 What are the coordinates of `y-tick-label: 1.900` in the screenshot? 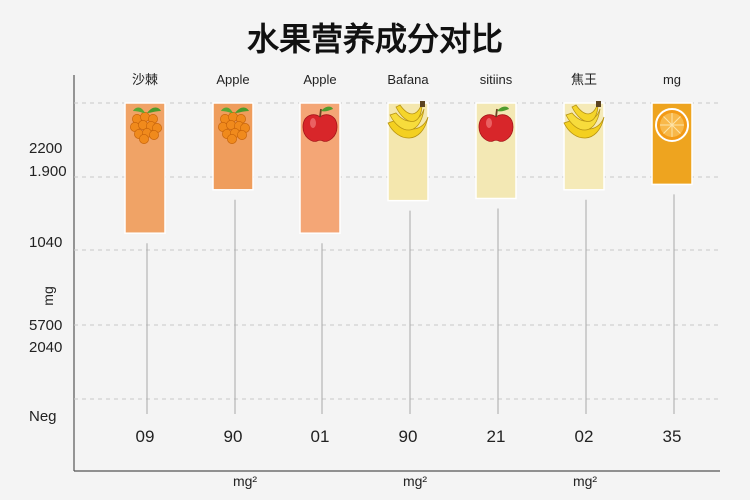 It's located at (48, 171).